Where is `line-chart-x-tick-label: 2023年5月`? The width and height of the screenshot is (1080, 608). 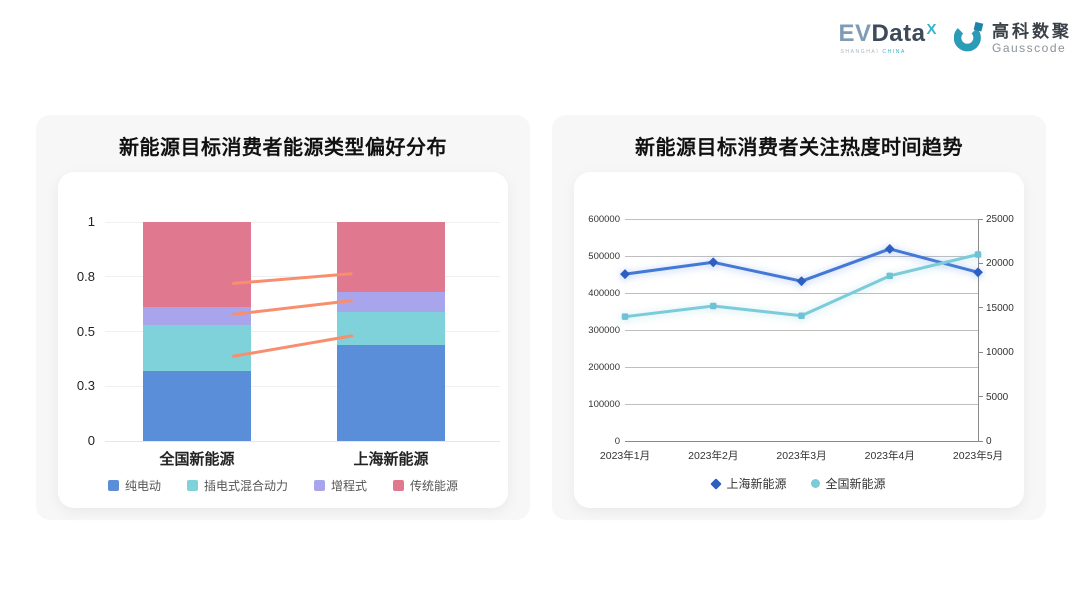 line-chart-x-tick-label: 2023年5月 is located at coordinates (978, 456).